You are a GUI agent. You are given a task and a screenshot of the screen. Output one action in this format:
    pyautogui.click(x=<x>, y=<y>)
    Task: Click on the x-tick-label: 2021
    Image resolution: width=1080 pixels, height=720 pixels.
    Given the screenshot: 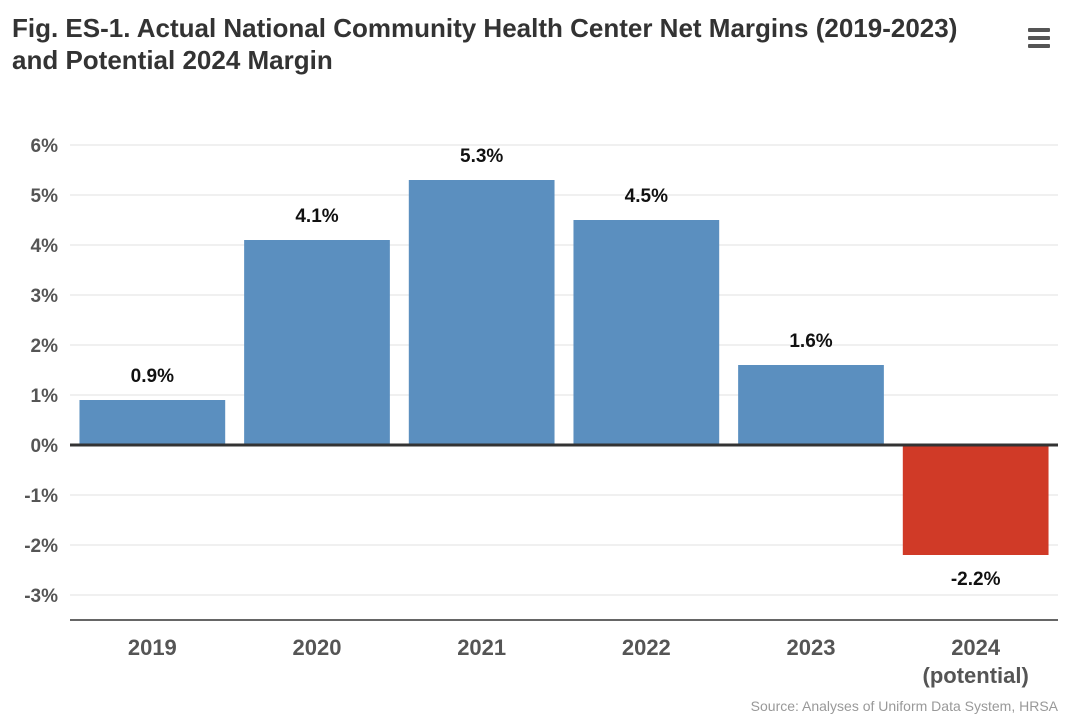 What is the action you would take?
    pyautogui.click(x=481, y=647)
    